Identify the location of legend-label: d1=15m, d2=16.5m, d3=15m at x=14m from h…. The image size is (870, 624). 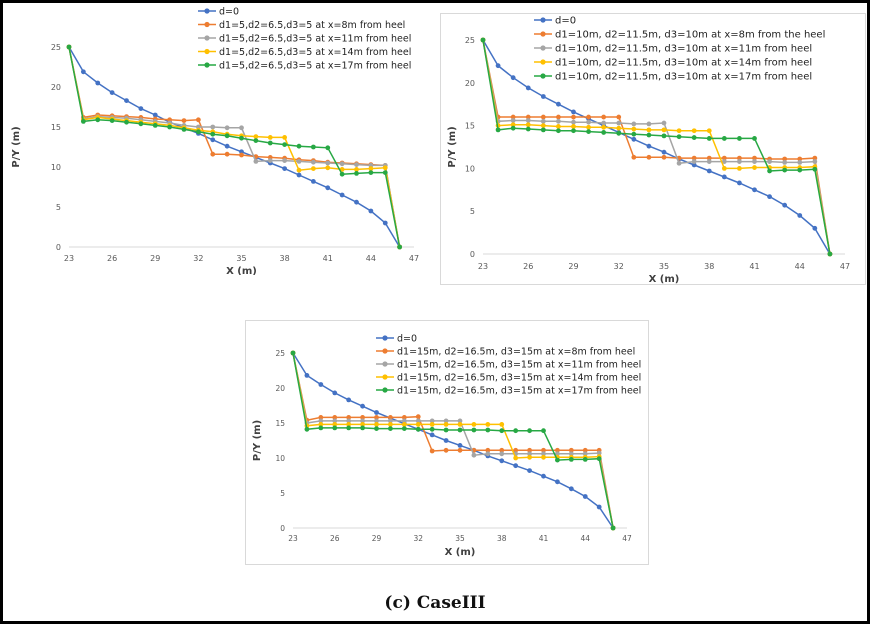
(519, 378).